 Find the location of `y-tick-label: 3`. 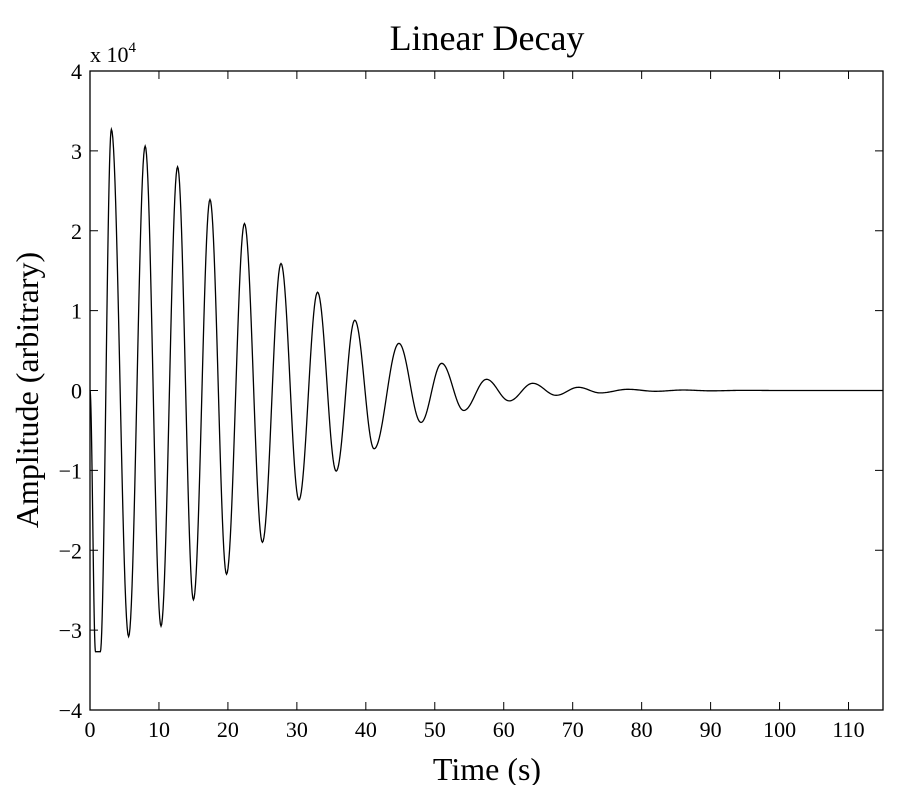

y-tick-label: 3 is located at coordinates (76, 151).